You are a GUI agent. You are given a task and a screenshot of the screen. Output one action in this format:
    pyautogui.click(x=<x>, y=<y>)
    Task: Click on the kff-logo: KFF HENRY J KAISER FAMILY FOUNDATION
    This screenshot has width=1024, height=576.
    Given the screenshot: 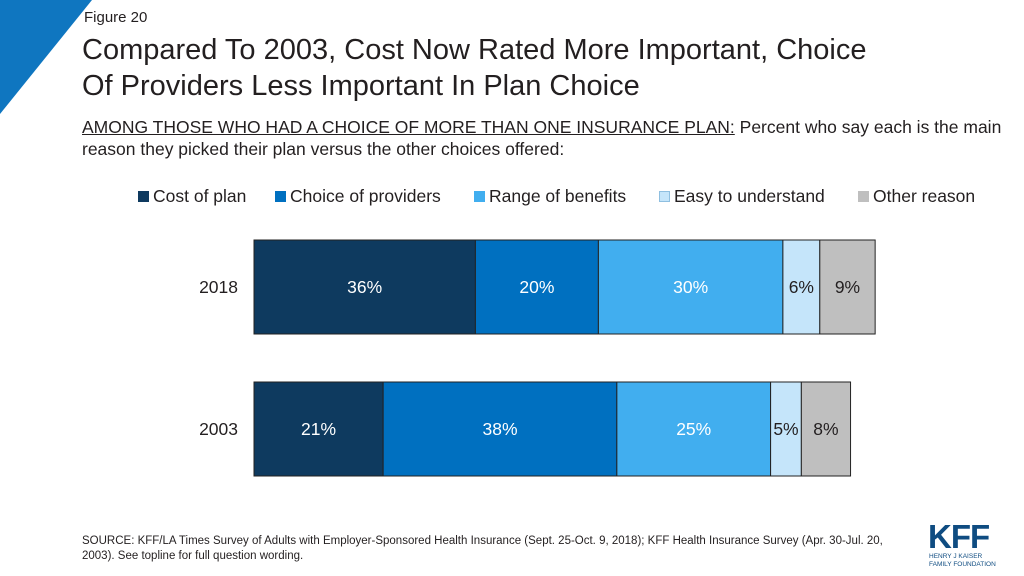 What is the action you would take?
    pyautogui.click(x=962, y=543)
    